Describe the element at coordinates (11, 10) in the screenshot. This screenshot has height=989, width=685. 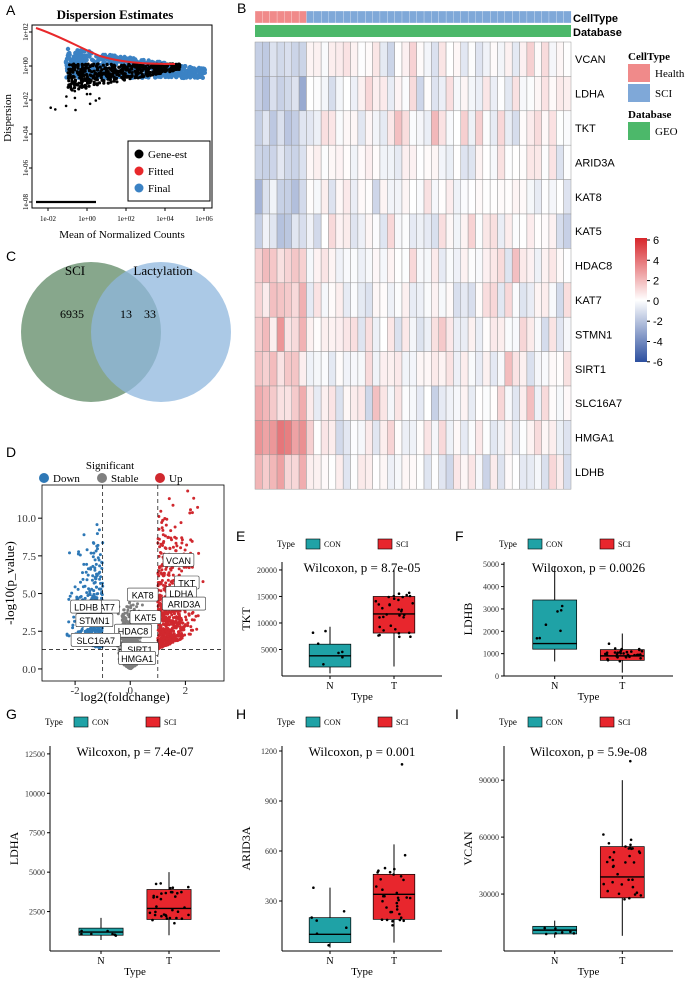
I see `panel-label-a: A` at that location.